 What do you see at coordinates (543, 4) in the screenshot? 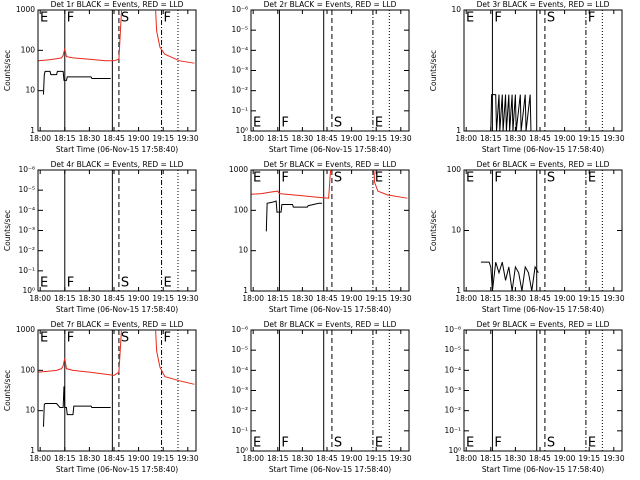
I see `panel-title: Det 3r BLACK = Events, RED = LLD` at bounding box center [543, 4].